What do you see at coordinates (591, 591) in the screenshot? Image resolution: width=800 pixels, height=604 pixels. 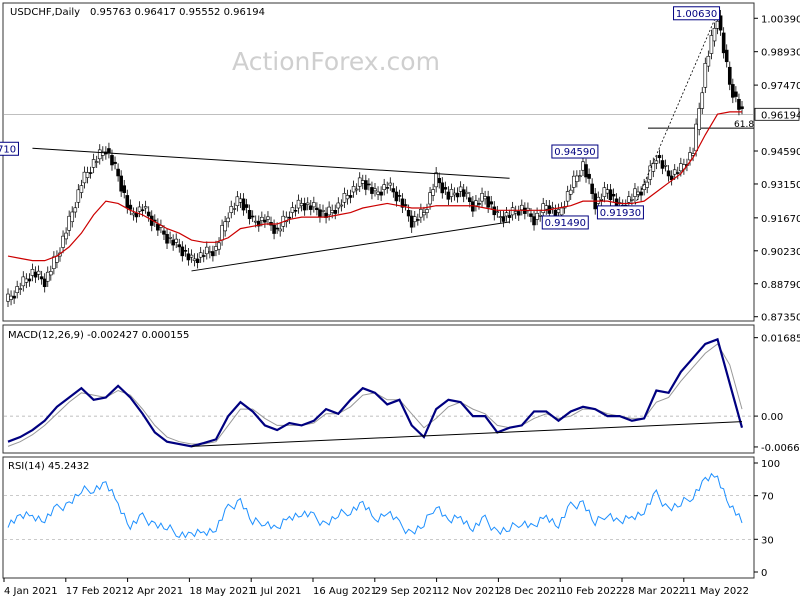 I see `x-tick-label: 10 Feb 2022` at bounding box center [591, 591].